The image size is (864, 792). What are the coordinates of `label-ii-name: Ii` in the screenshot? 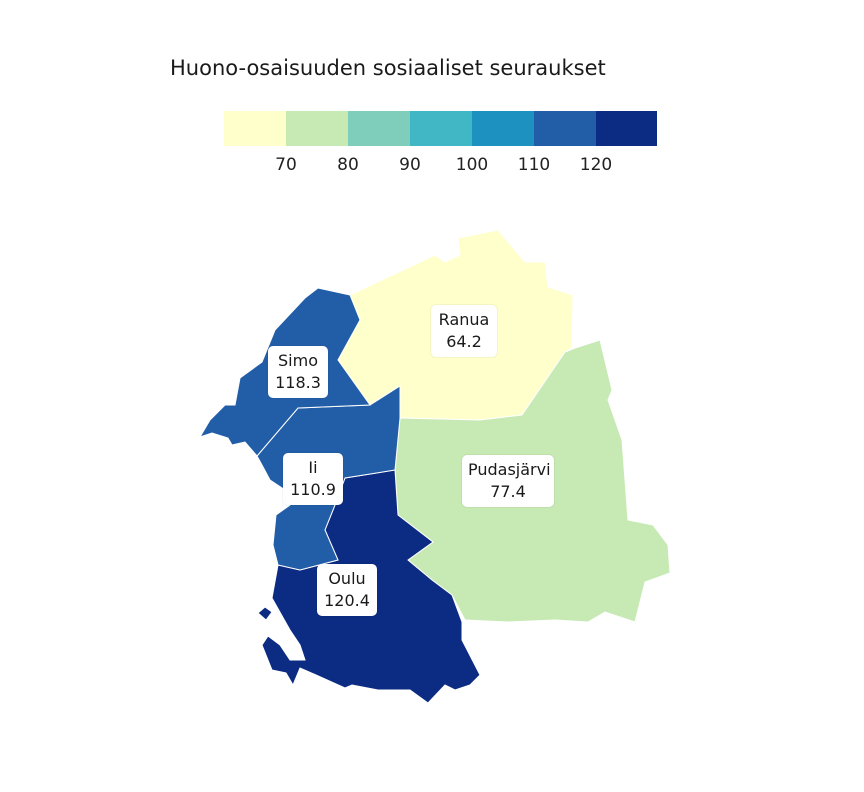 It's located at (313, 467).